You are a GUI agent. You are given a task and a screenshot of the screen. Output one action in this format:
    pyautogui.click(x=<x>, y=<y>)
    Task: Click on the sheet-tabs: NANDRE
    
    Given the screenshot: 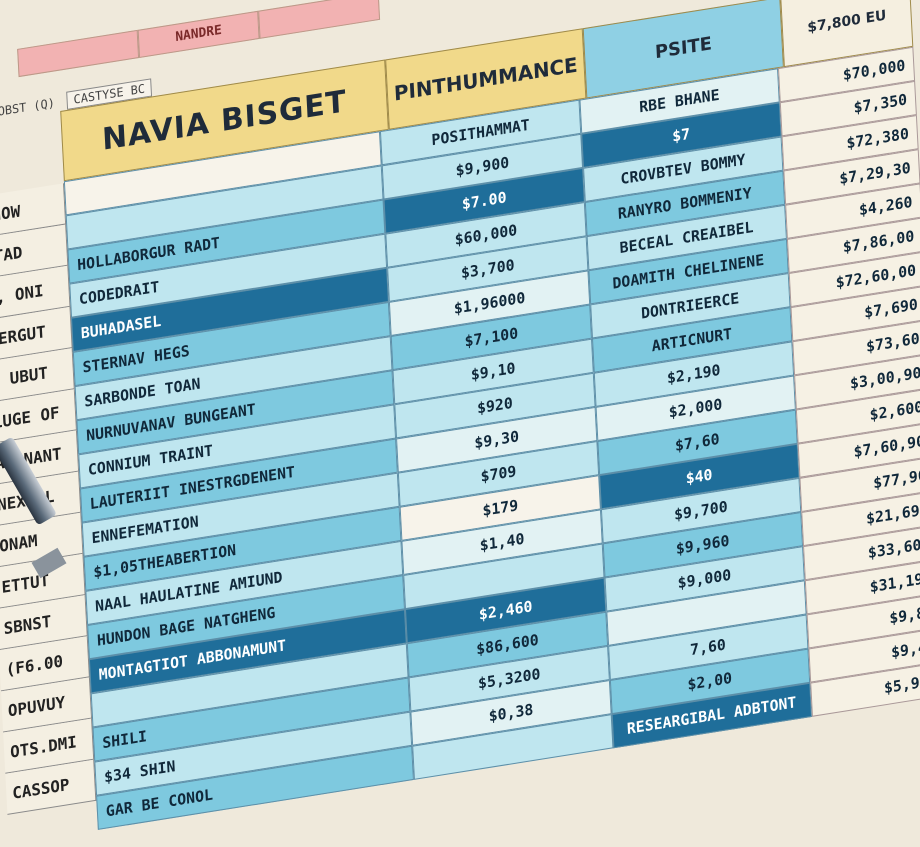 What is the action you would take?
    pyautogui.click(x=199, y=39)
    